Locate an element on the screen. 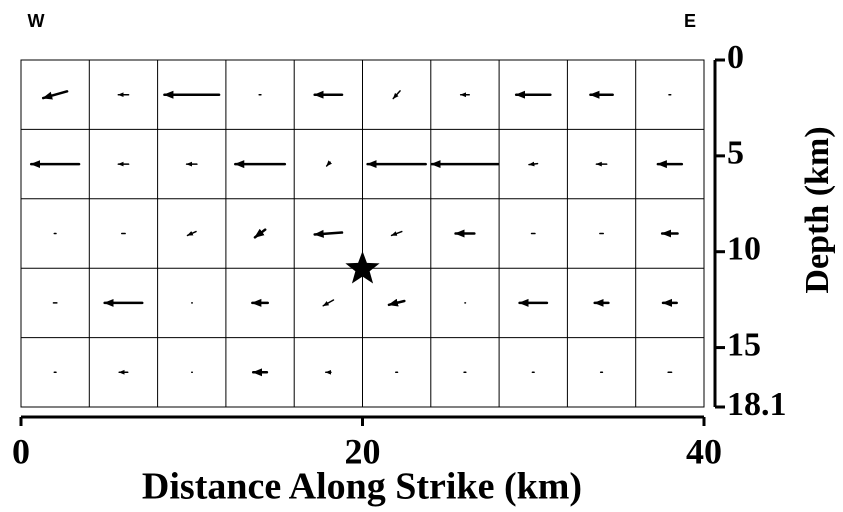 The height and width of the screenshot is (512, 843). x-axis-label: Distance Along Strike (km) is located at coordinates (362, 487).